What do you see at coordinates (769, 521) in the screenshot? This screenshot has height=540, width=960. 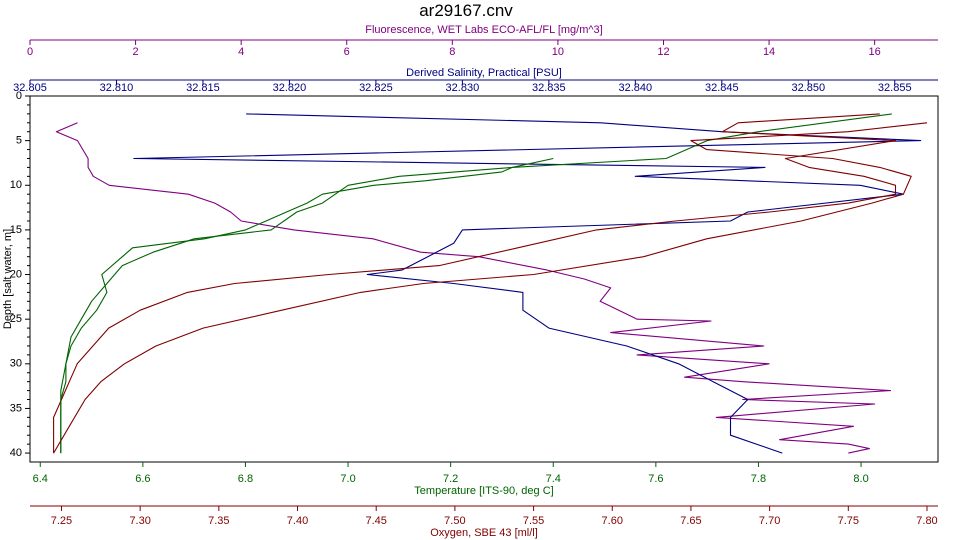 I see `oxygen-tick-label: 7.70` at bounding box center [769, 521].